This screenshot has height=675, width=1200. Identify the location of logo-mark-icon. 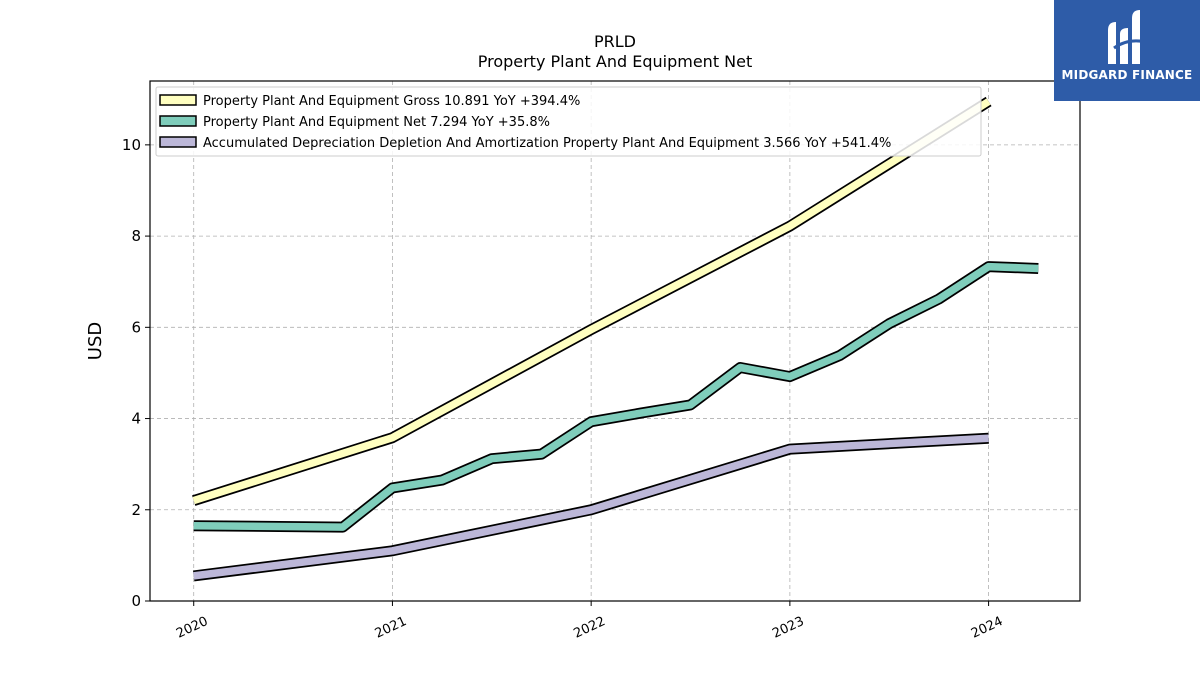
(1127, 37).